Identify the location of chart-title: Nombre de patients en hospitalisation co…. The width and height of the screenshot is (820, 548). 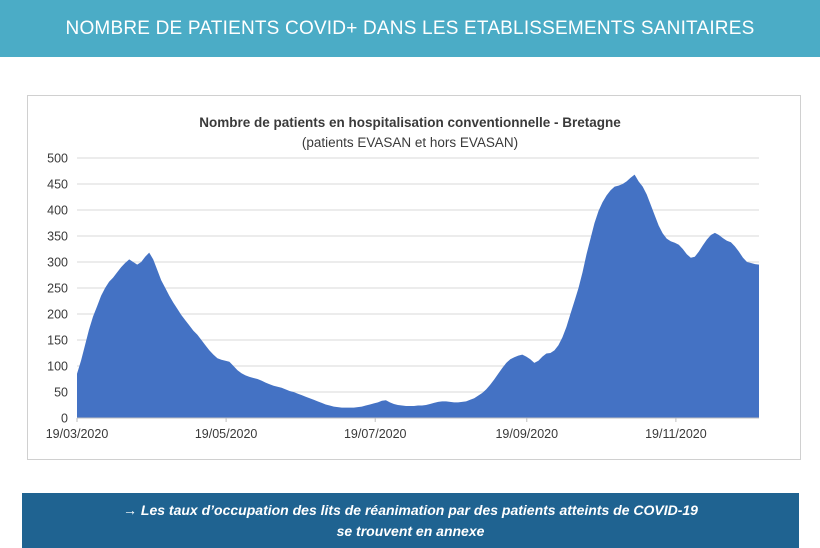
(410, 122).